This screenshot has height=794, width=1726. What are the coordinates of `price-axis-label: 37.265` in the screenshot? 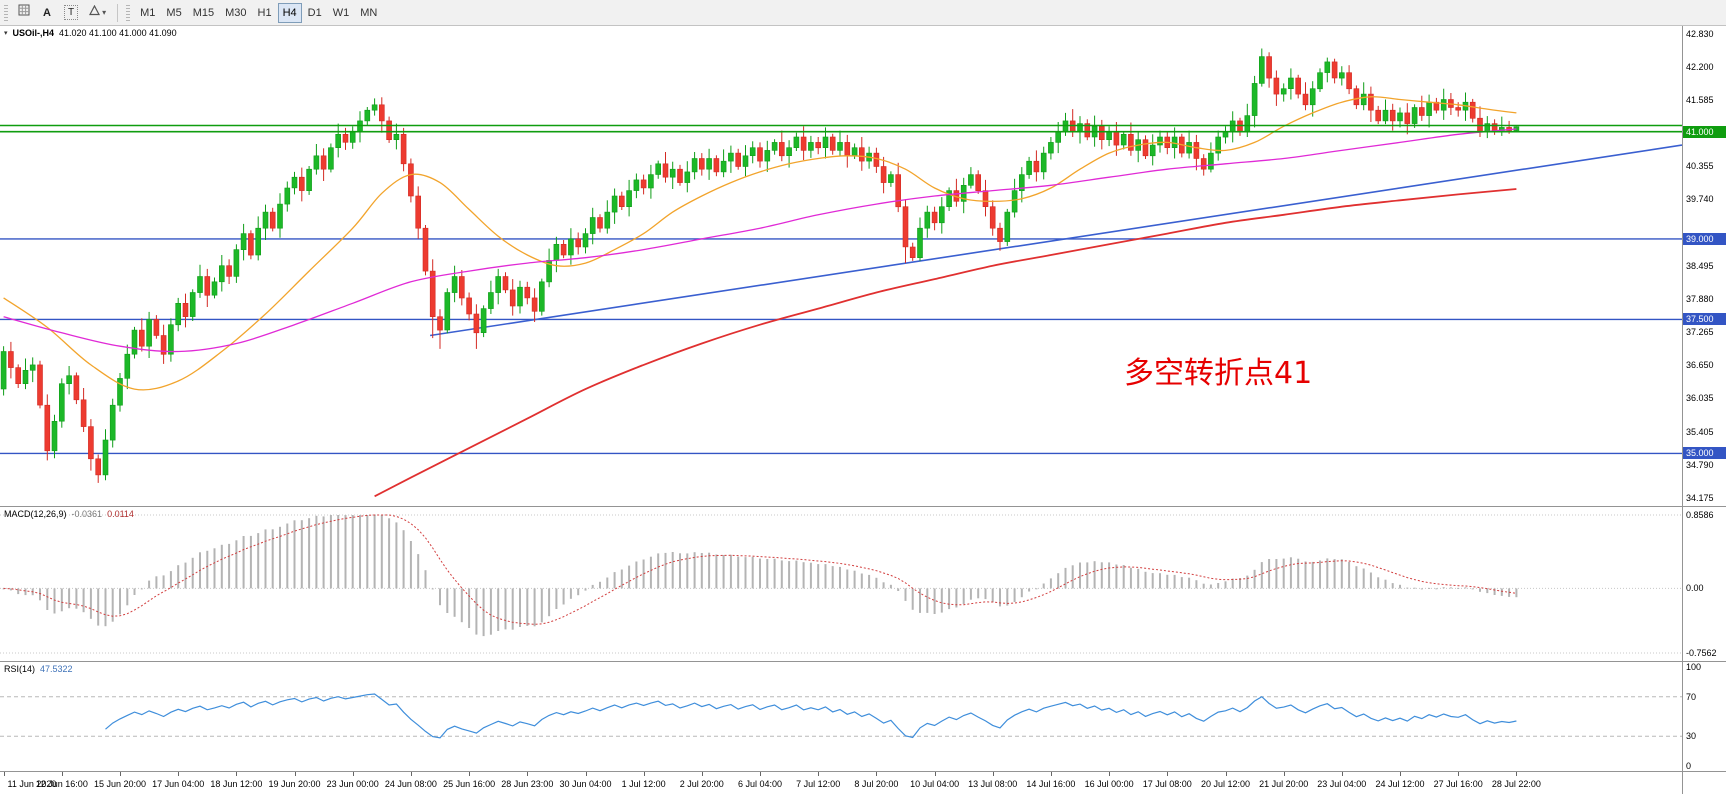 It's located at (1700, 332).